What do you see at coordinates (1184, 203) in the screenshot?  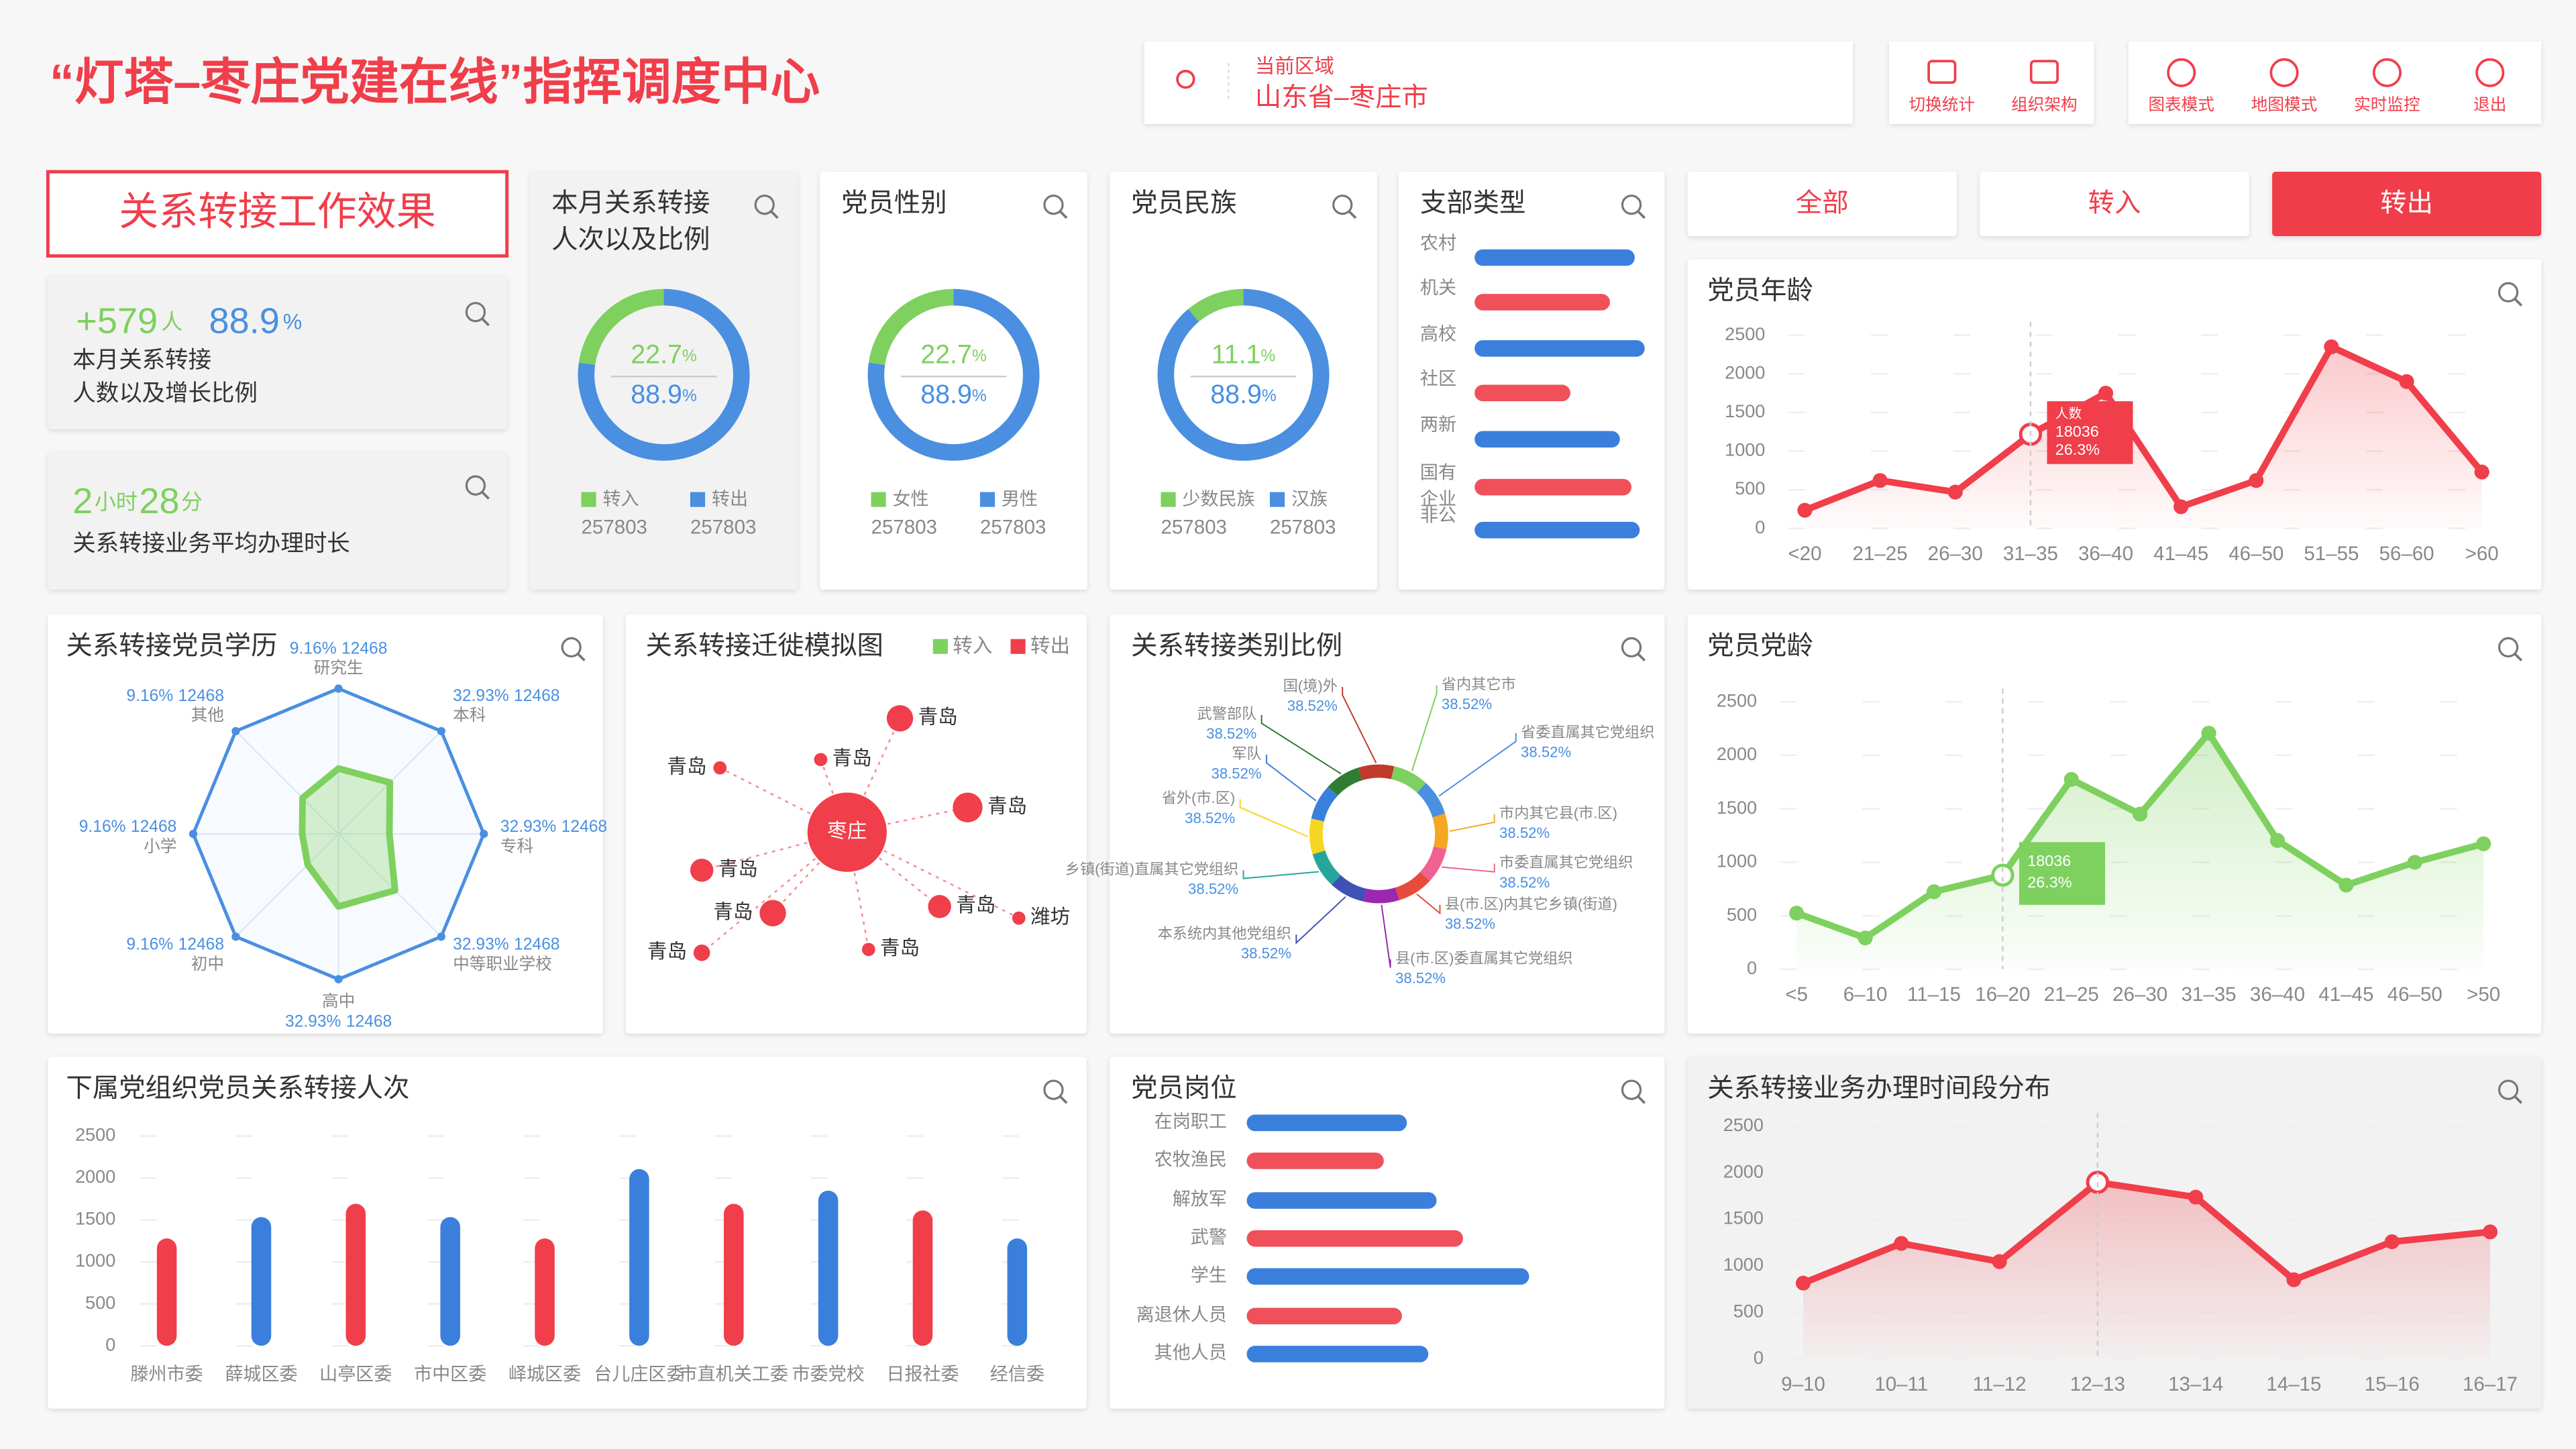 I see `donut-title: 党员民族` at bounding box center [1184, 203].